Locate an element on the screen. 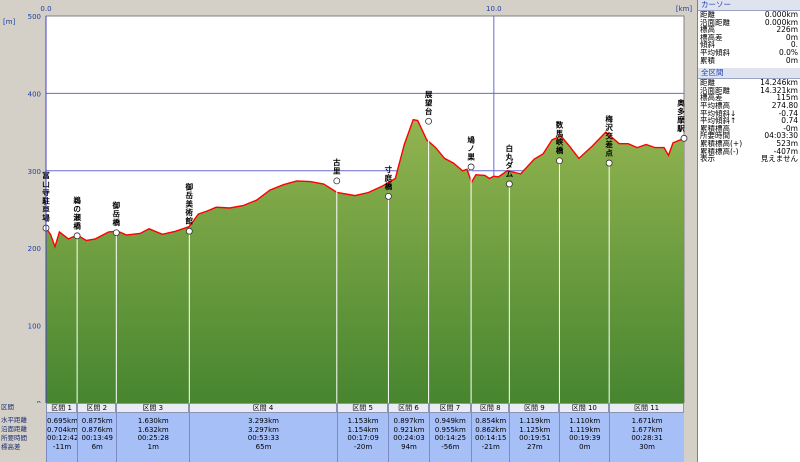 The width and height of the screenshot is (800, 462). segment-header: 区間 4 is located at coordinates (263, 408).